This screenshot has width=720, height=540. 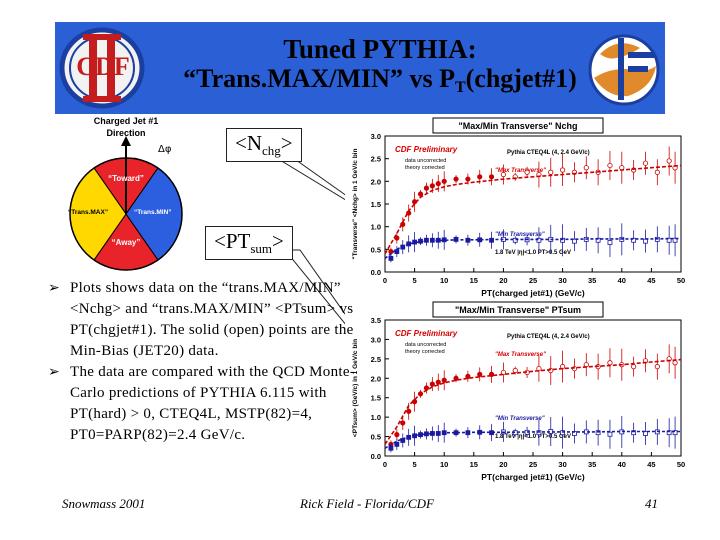 I want to click on trans-min-label: “Trans.MIN”, so click(x=153, y=212).